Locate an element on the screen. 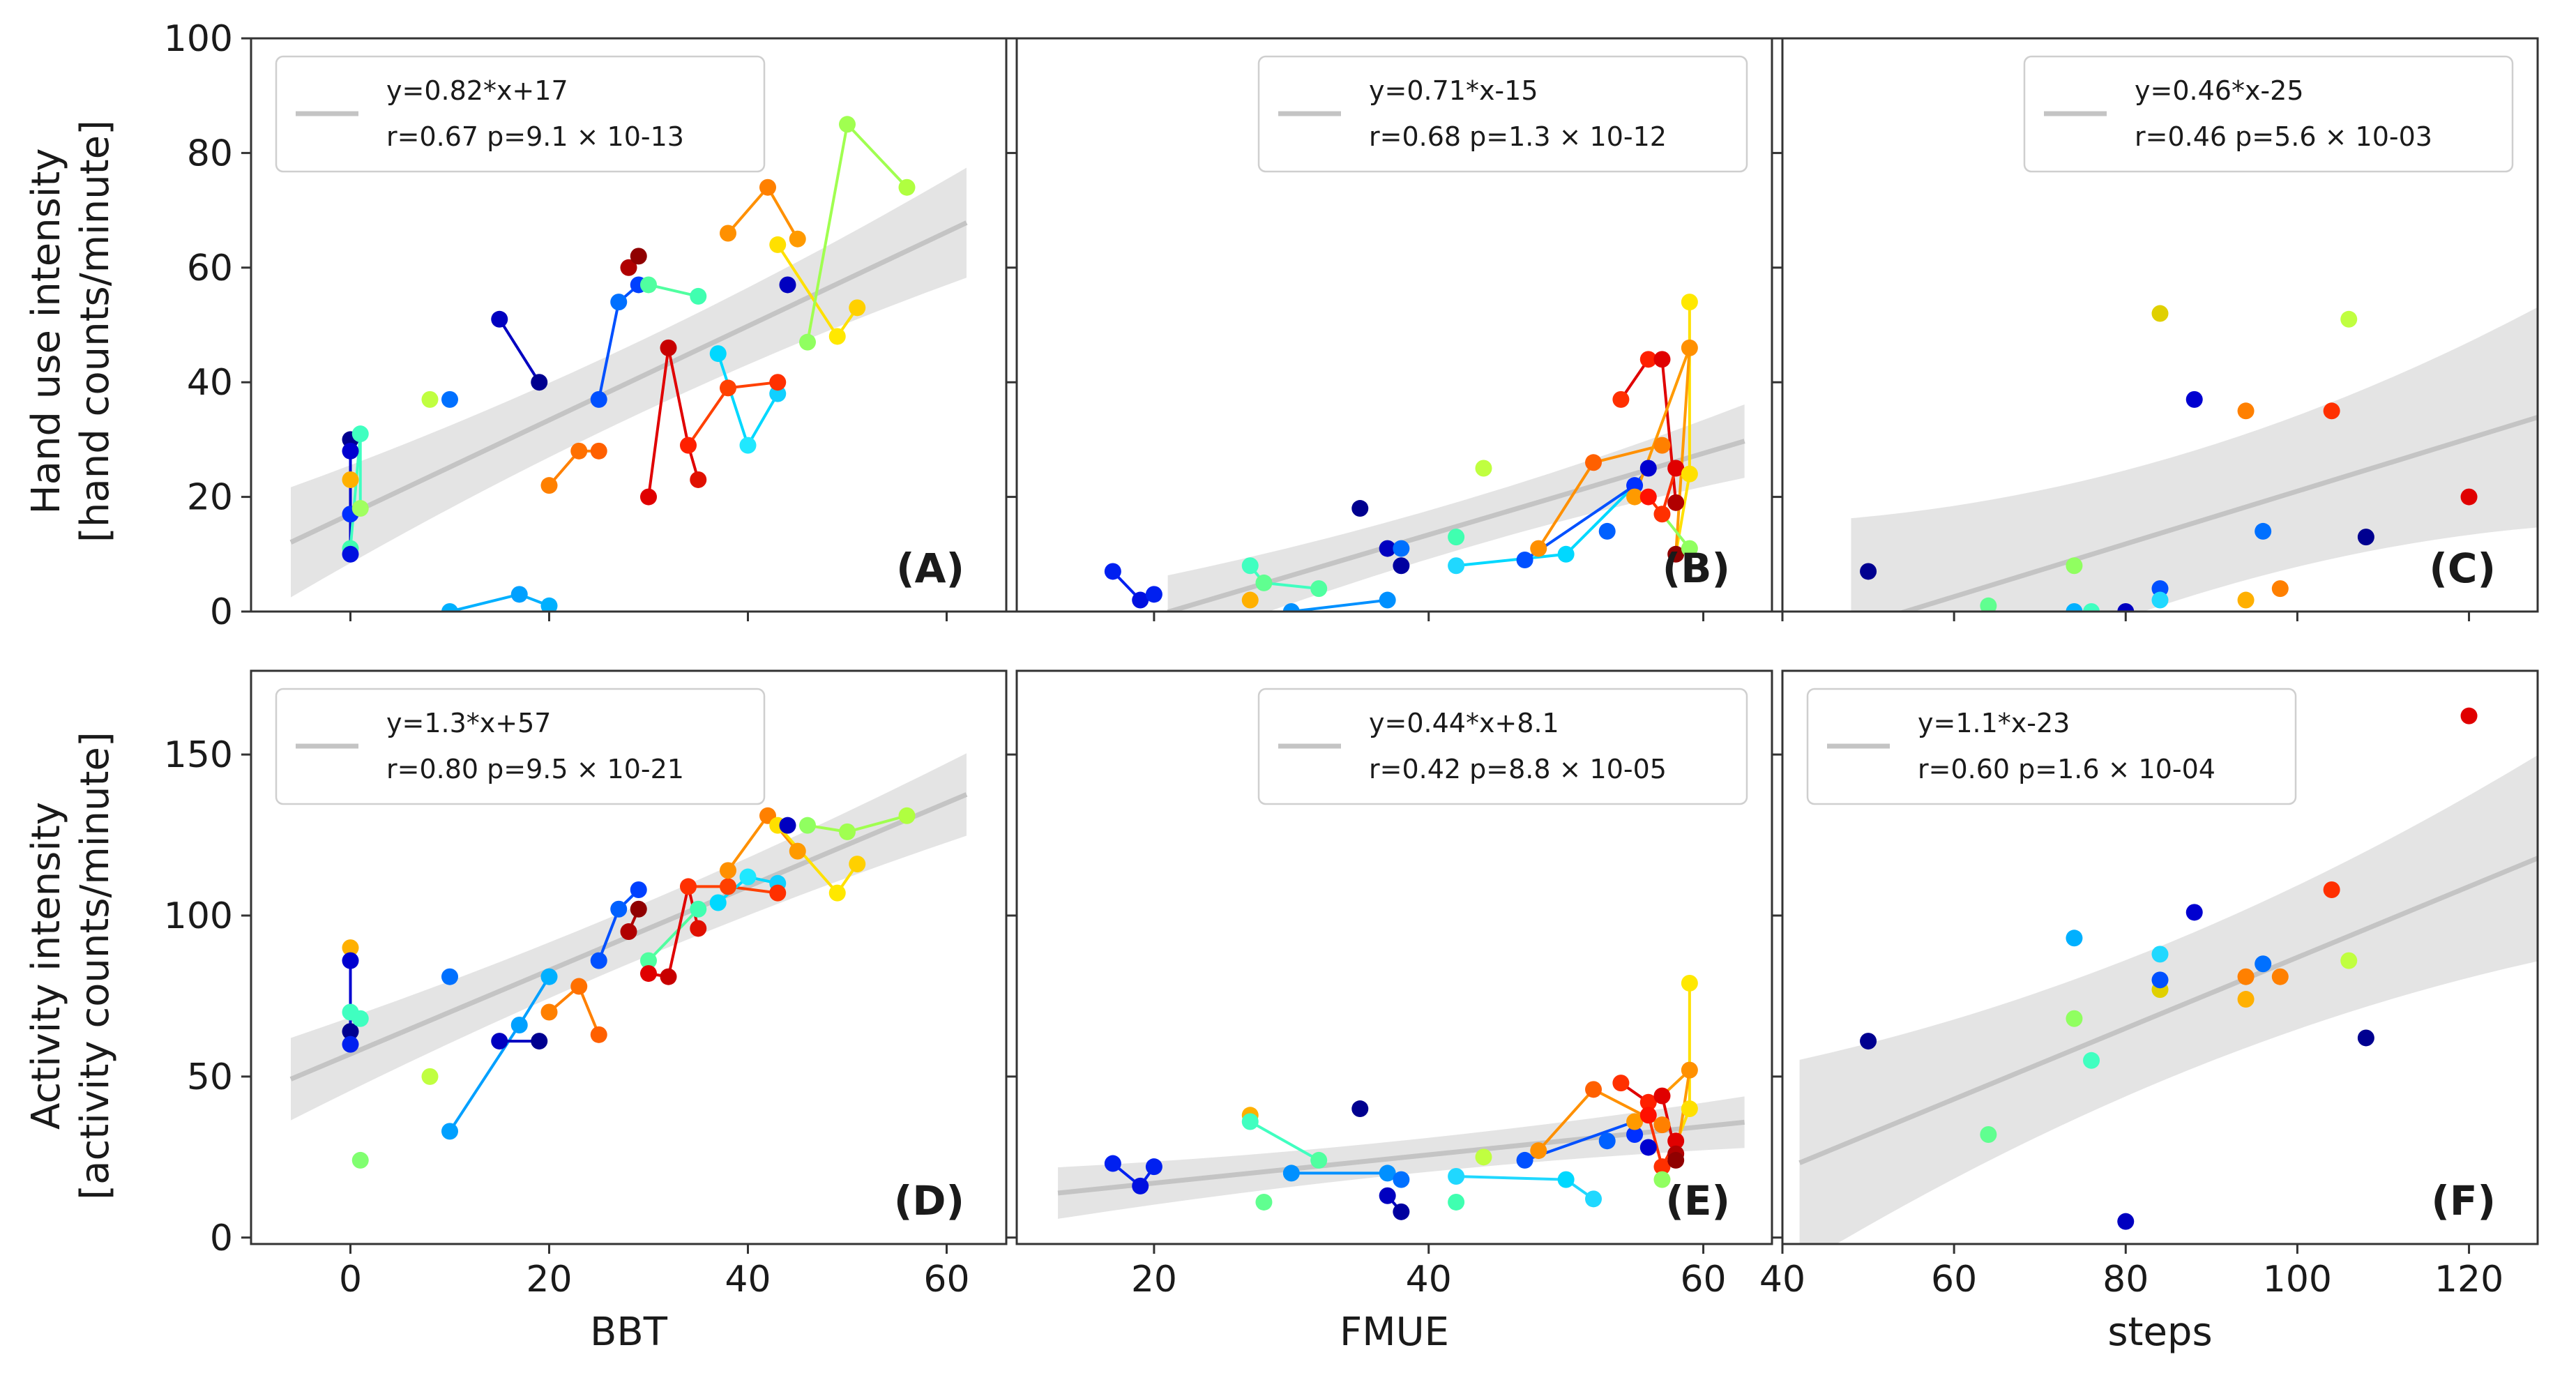  plot-area is located at coordinates (628, 961).